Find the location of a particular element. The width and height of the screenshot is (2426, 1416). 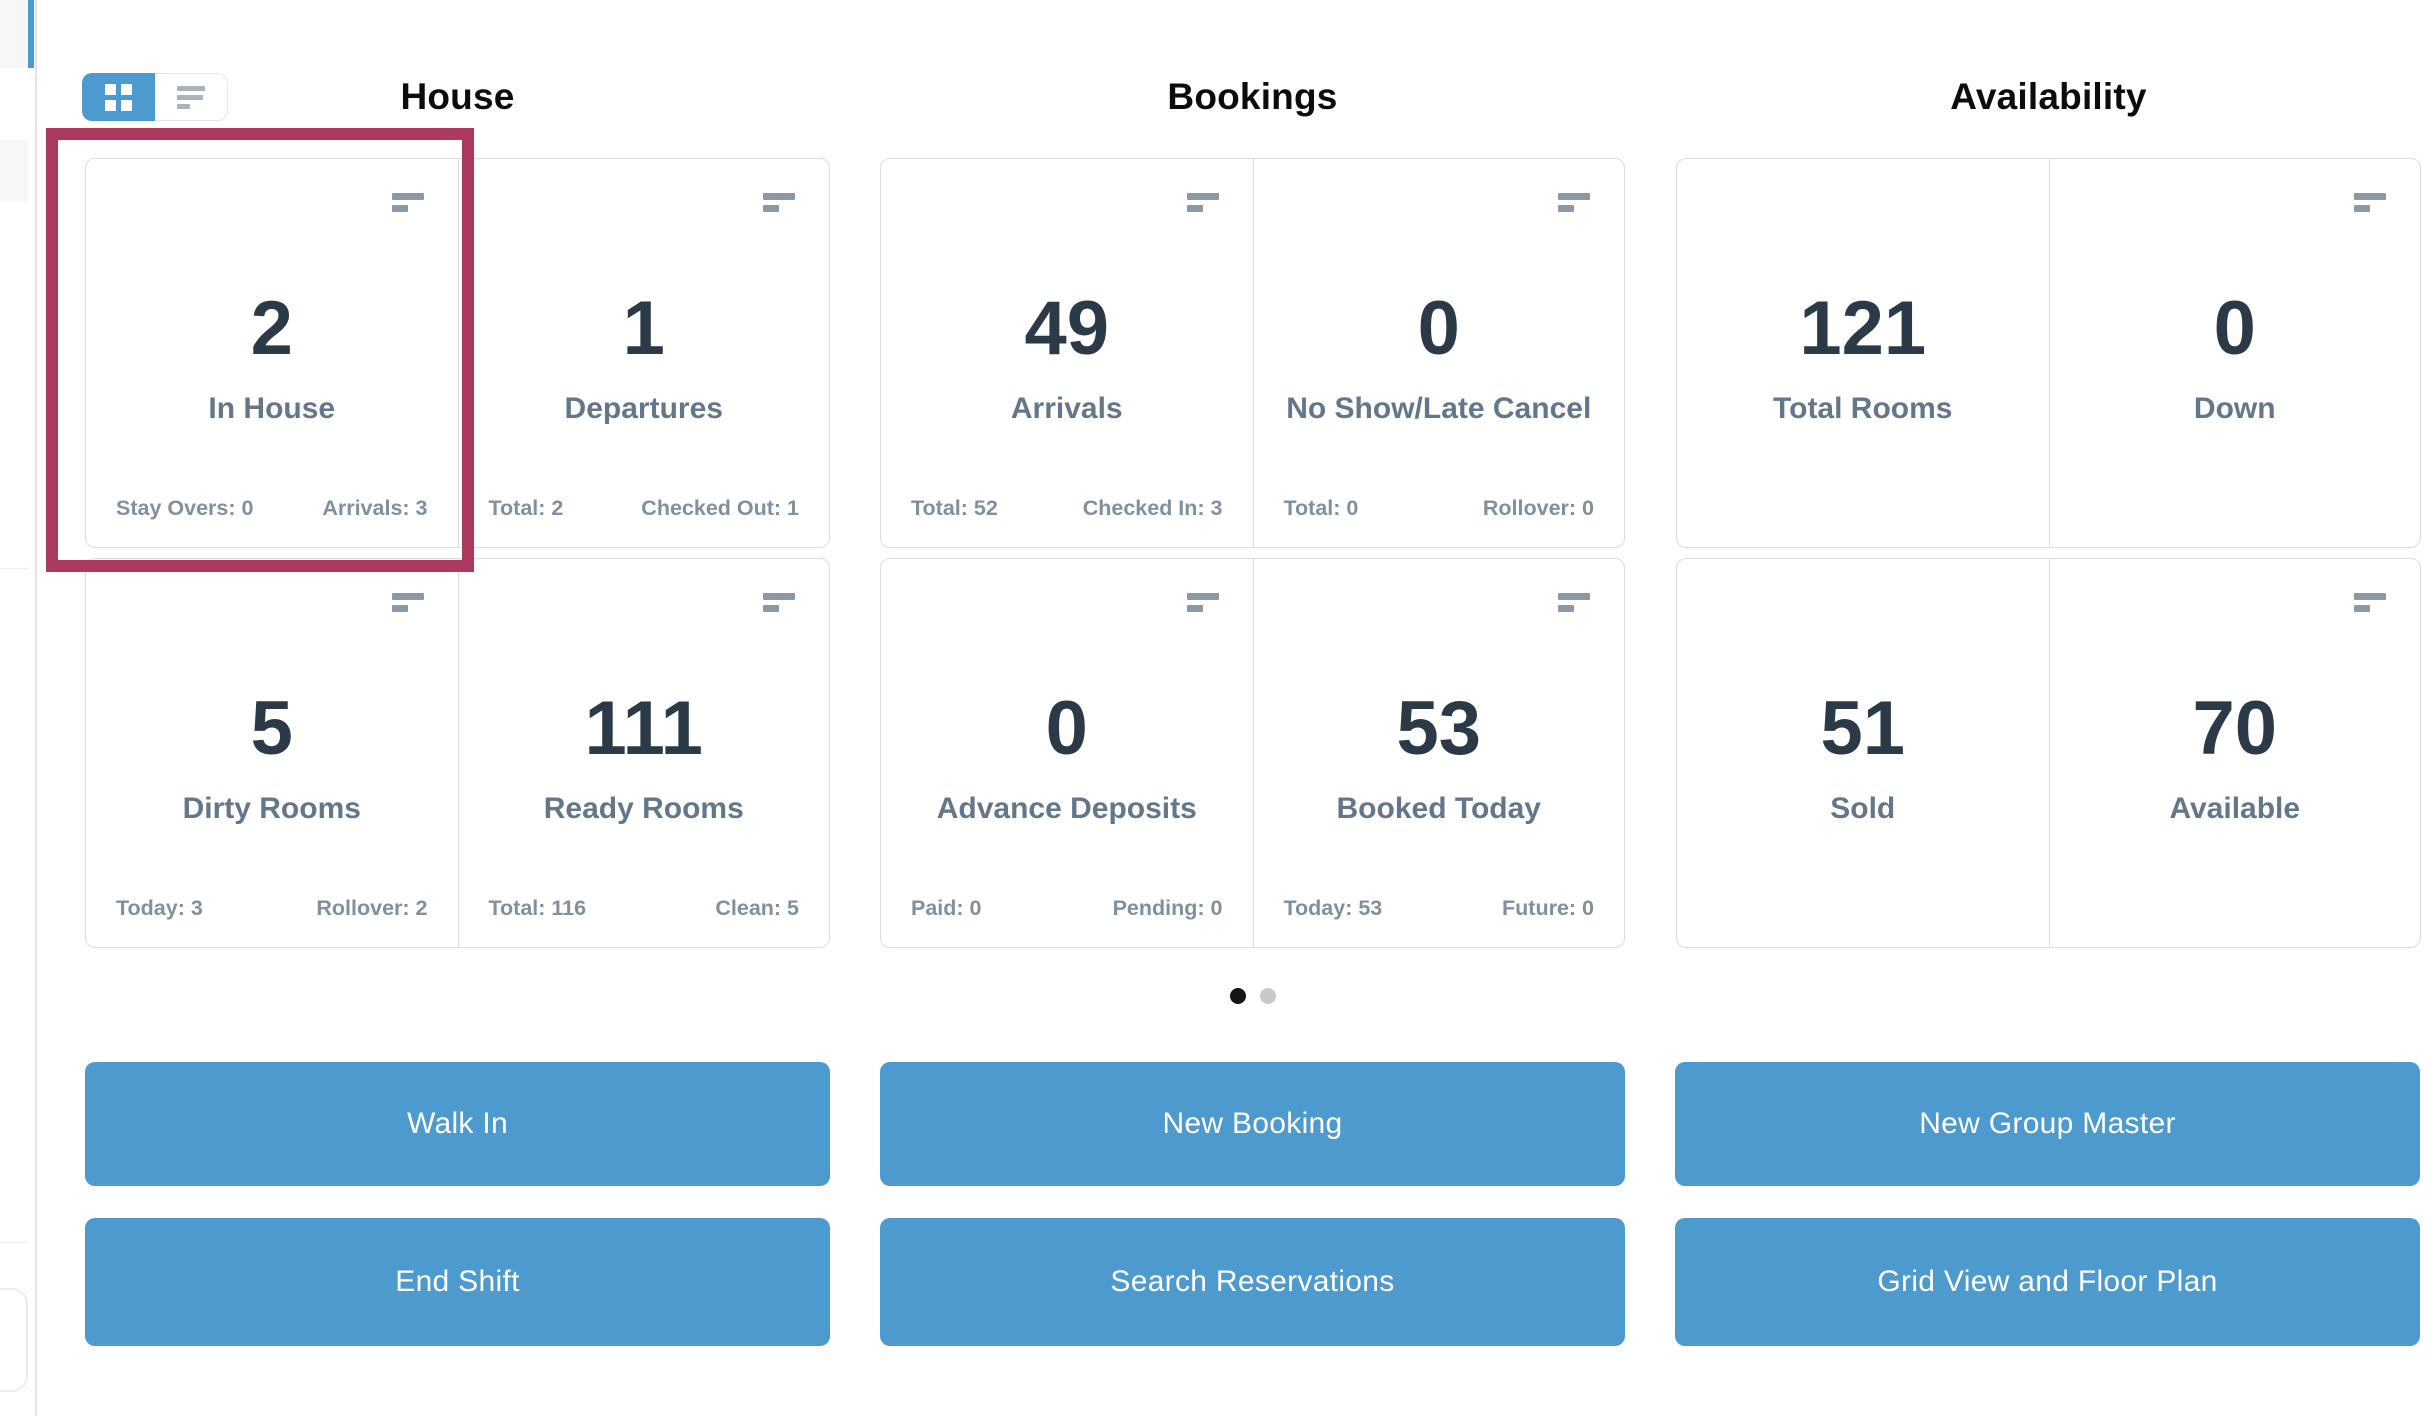

section-title-availability: Availability is located at coordinates (2048, 96).